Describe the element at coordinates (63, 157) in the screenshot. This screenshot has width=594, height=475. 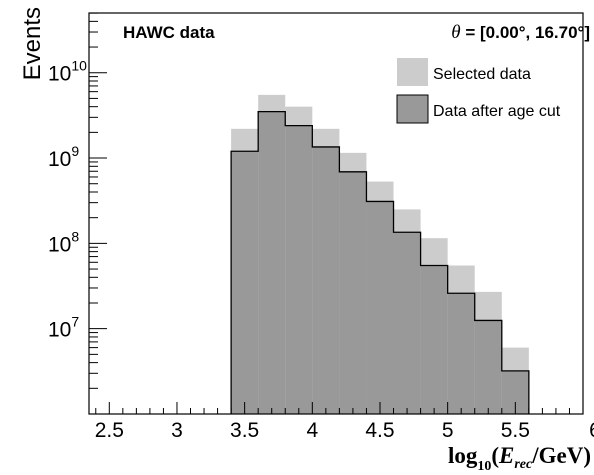
I see `y-tick-label: 10⁹` at that location.